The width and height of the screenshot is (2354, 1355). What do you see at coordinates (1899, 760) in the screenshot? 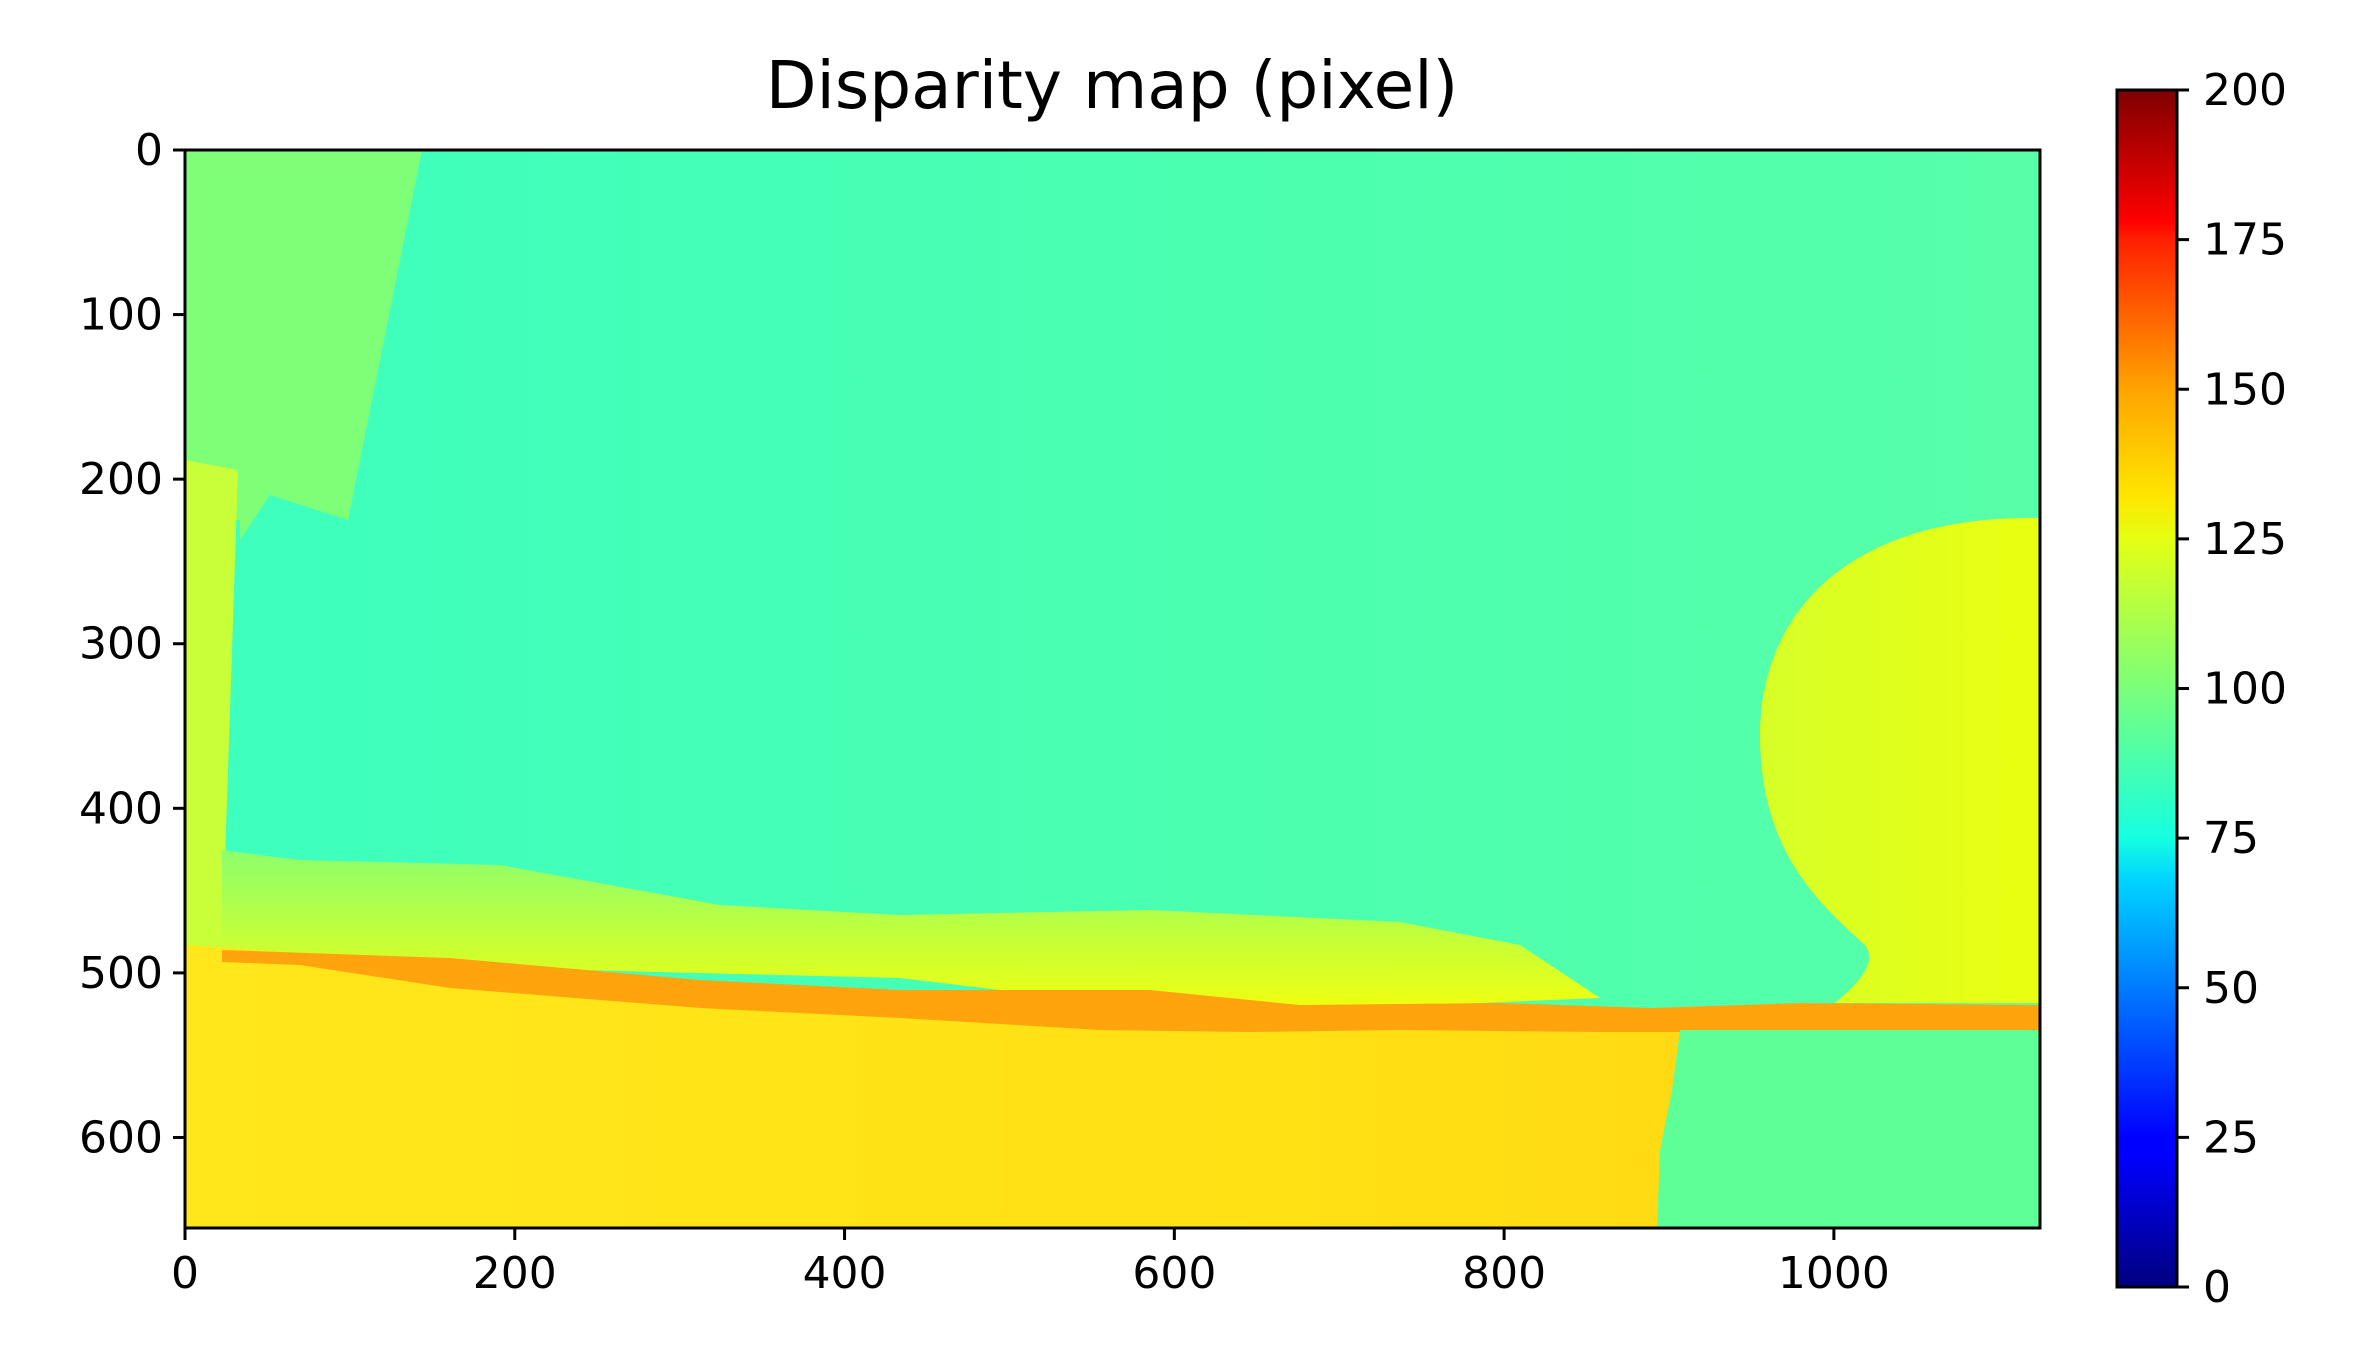
I see `sphere-region` at bounding box center [1899, 760].